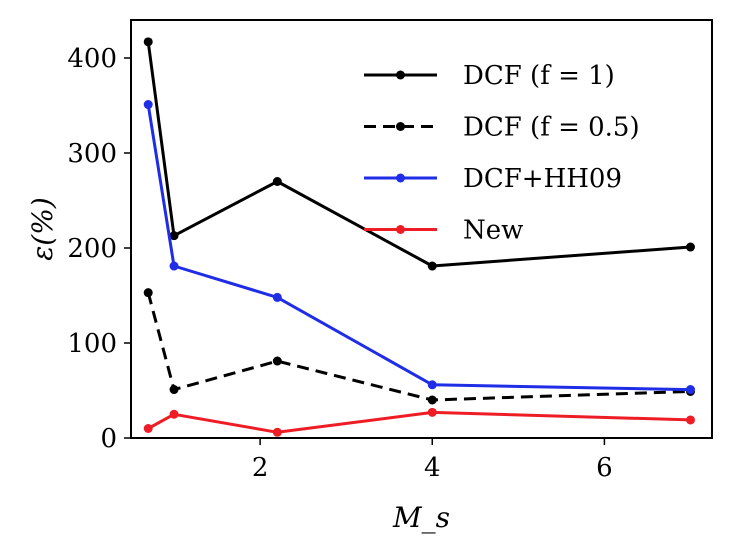 This screenshot has height=555, width=753. I want to click on y-tick-label: 400, so click(92, 59).